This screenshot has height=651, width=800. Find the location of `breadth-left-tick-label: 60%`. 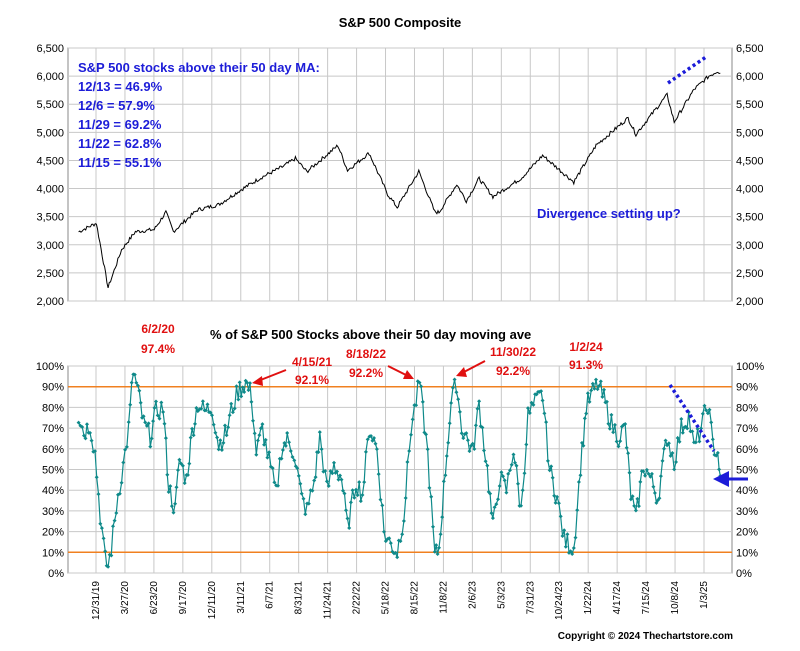

breadth-left-tick-label: 60% is located at coordinates (53, 450).